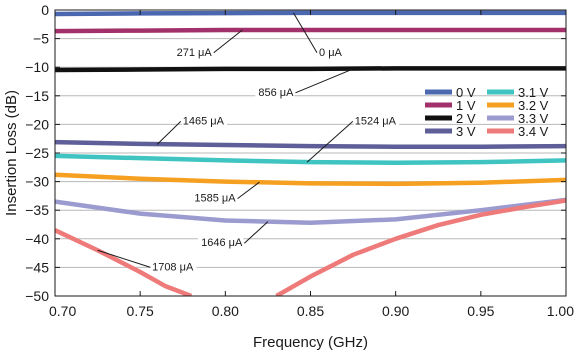 The width and height of the screenshot is (584, 351). What do you see at coordinates (310, 179) in the screenshot?
I see `series-line-3-2-v` at bounding box center [310, 179].